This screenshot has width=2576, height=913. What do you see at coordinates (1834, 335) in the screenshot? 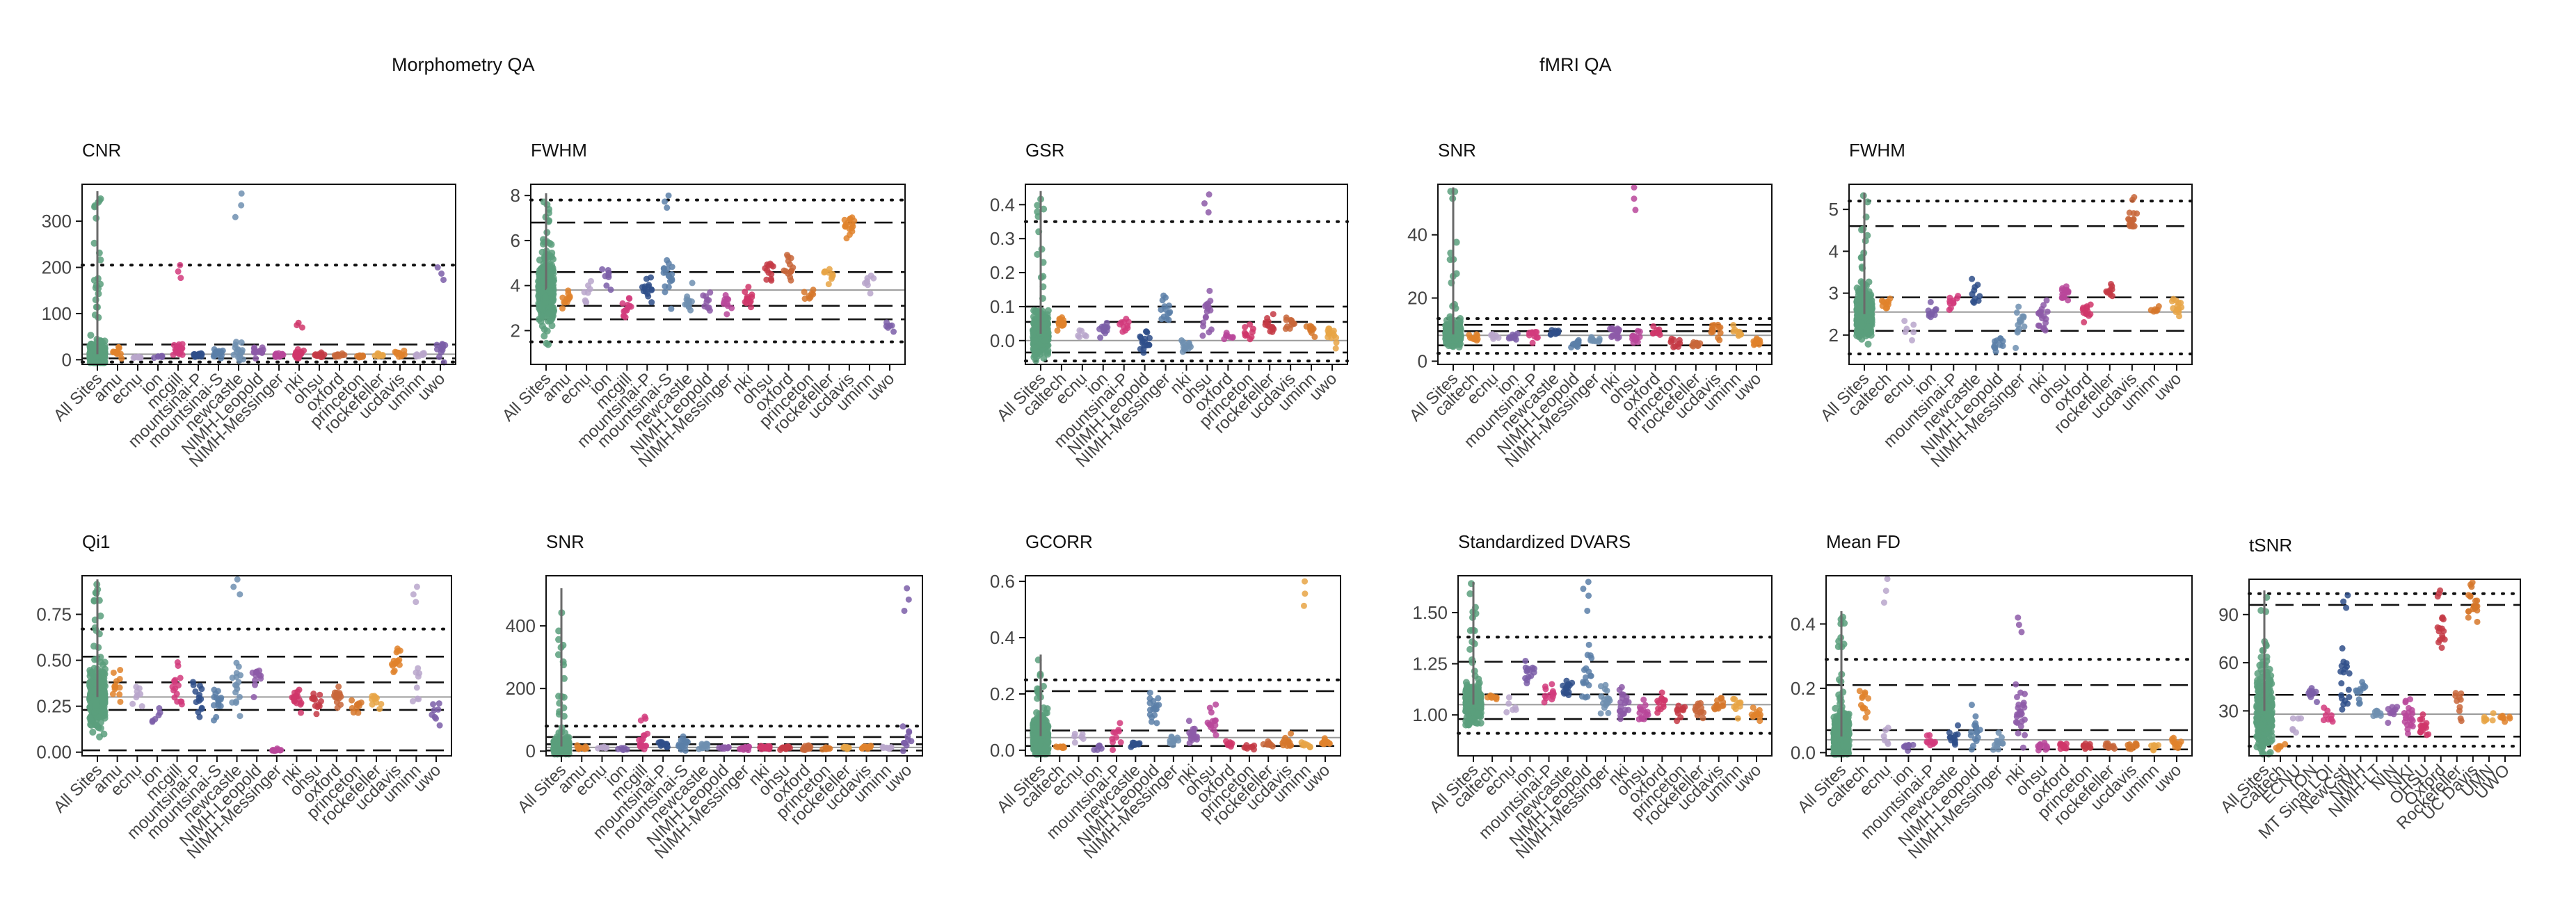
I see `y-tick-label: 2` at bounding box center [1834, 335].